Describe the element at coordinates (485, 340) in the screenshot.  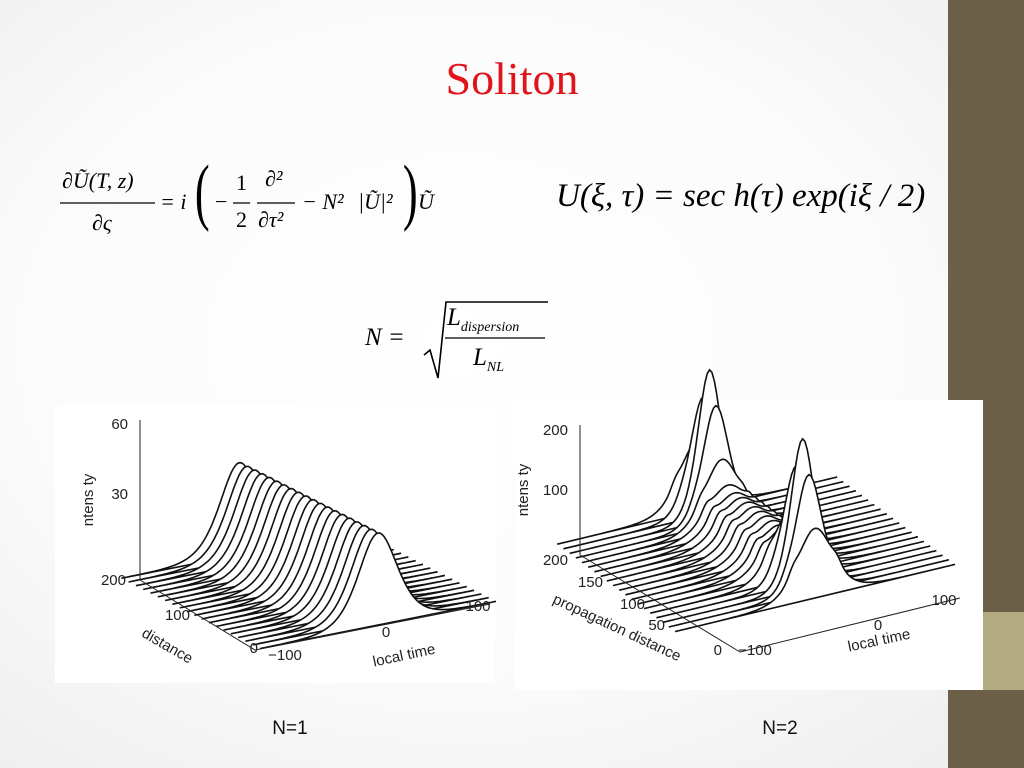
I see `sqrt-sign` at that location.